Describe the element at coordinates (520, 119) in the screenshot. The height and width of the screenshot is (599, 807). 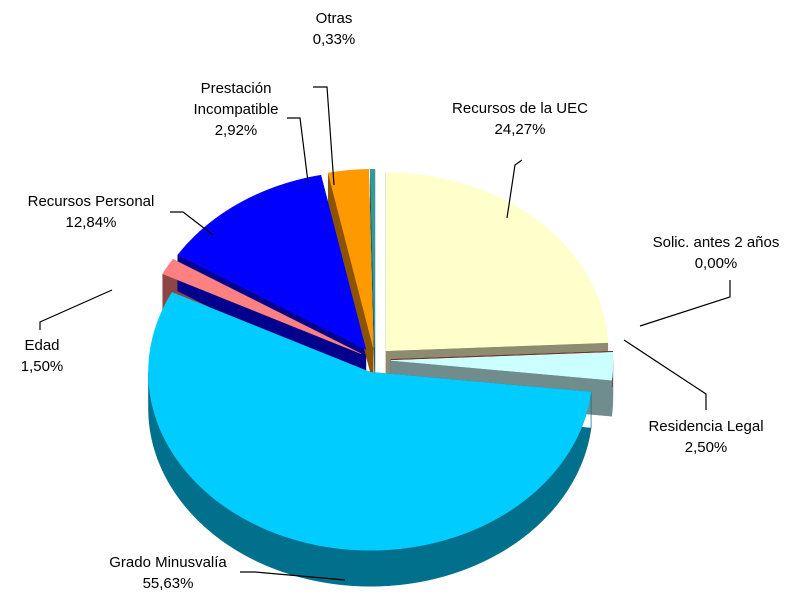
I see `slice-label: Recursos de la UEC 24,27%` at that location.